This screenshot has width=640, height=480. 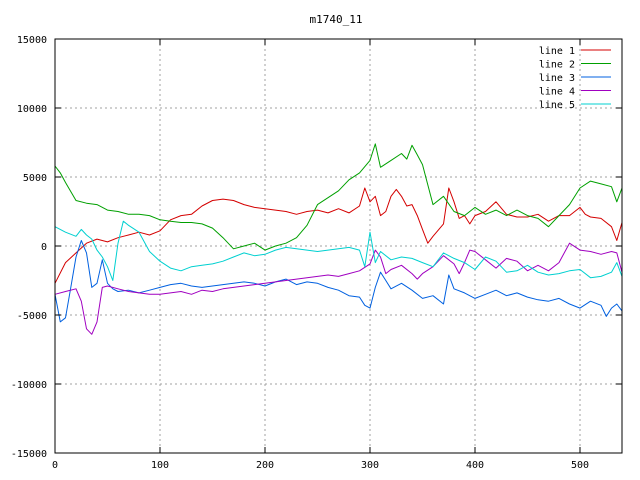 I want to click on x-tick-label: 0, so click(x=55, y=465).